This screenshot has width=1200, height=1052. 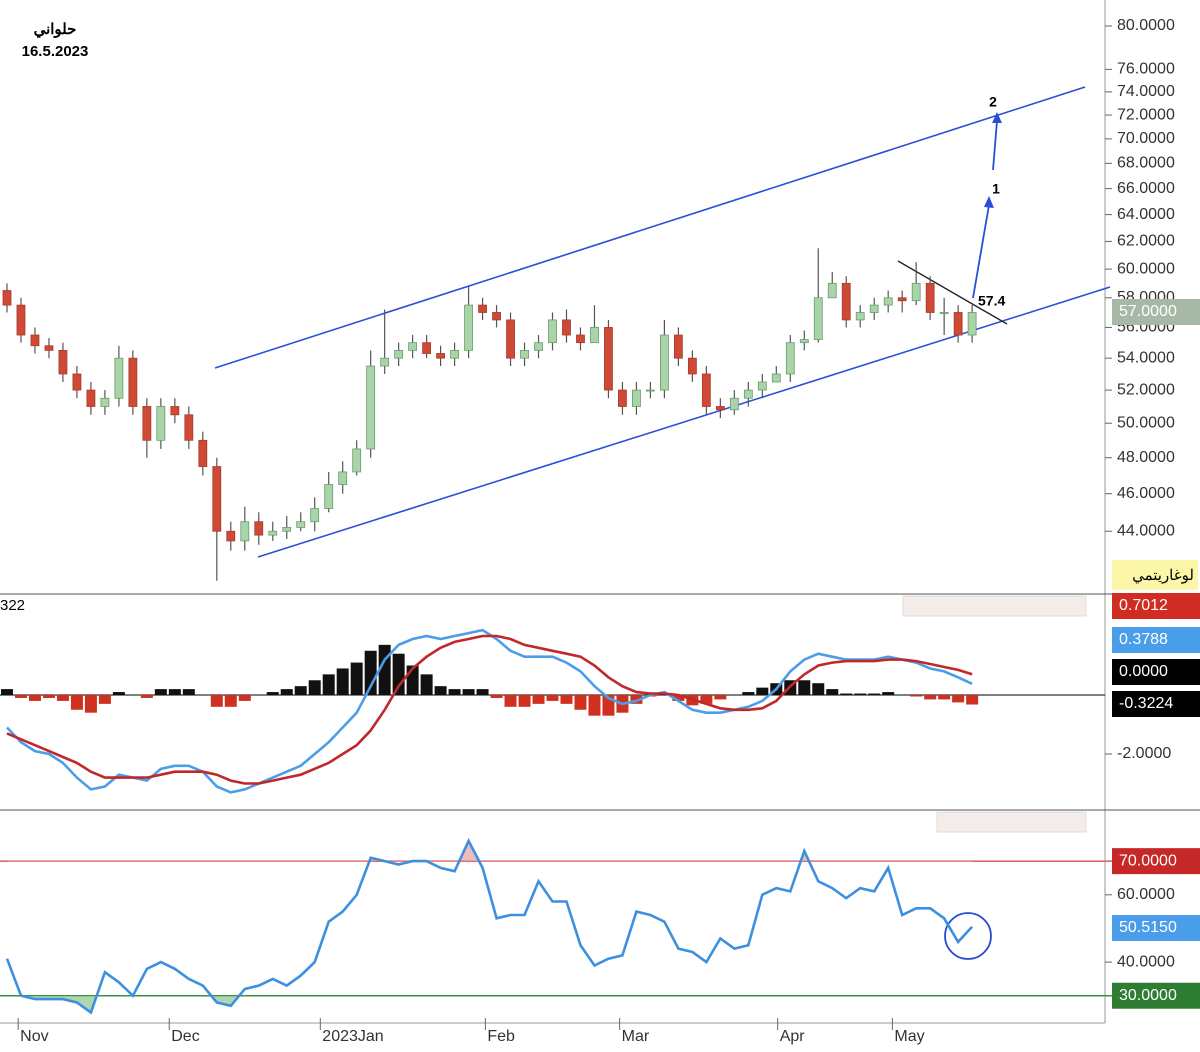 I want to click on y-tick-label: -2.0000, so click(x=1144, y=753).